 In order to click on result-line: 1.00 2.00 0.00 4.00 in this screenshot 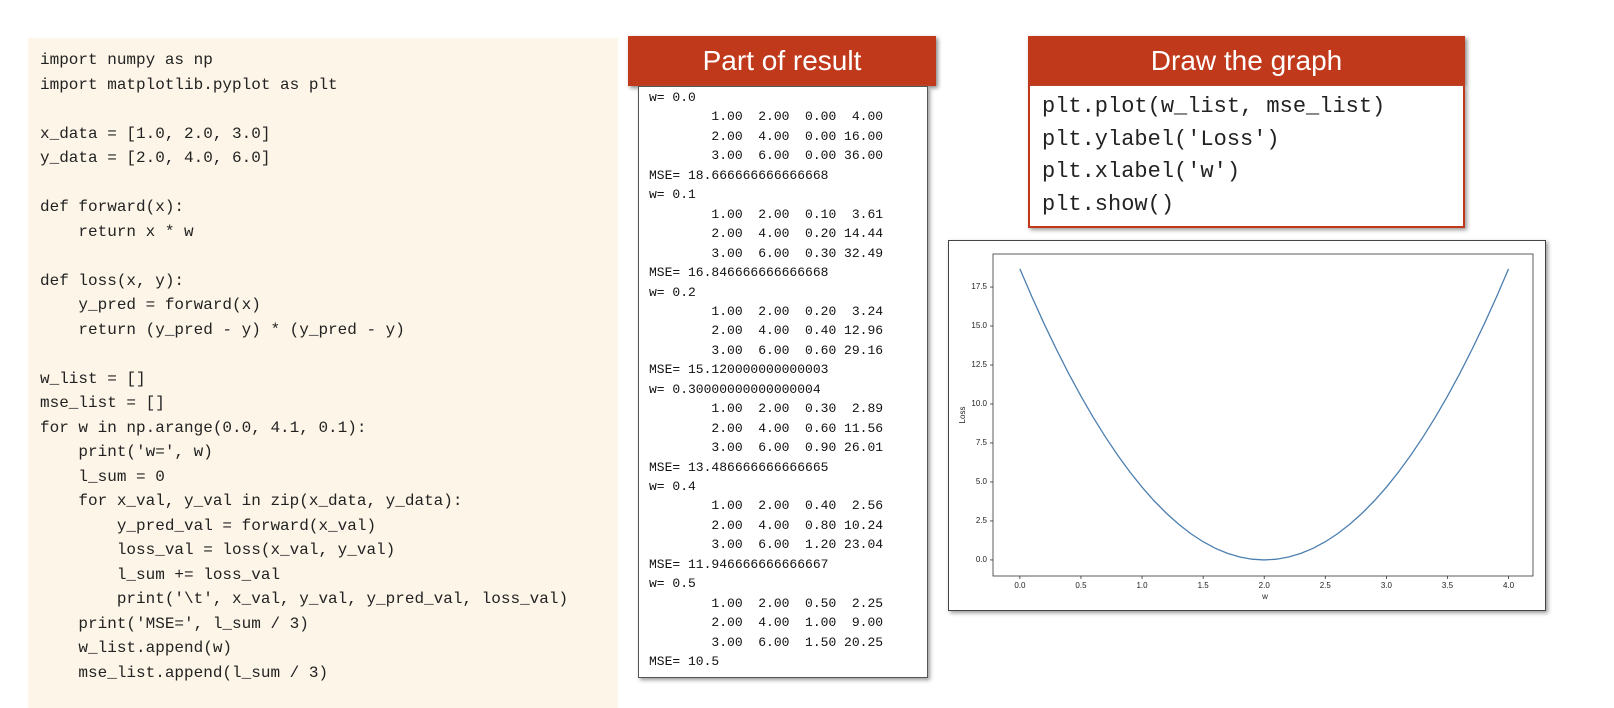, I will do `click(766, 117)`.